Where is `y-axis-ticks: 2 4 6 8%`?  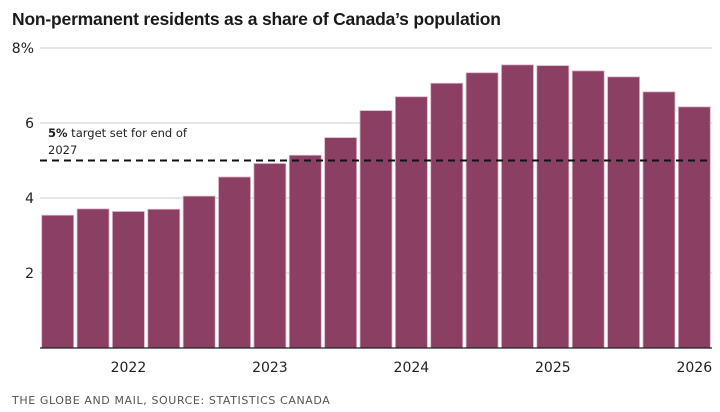
y-axis-ticks: 2 4 6 8% is located at coordinates (23, 161).